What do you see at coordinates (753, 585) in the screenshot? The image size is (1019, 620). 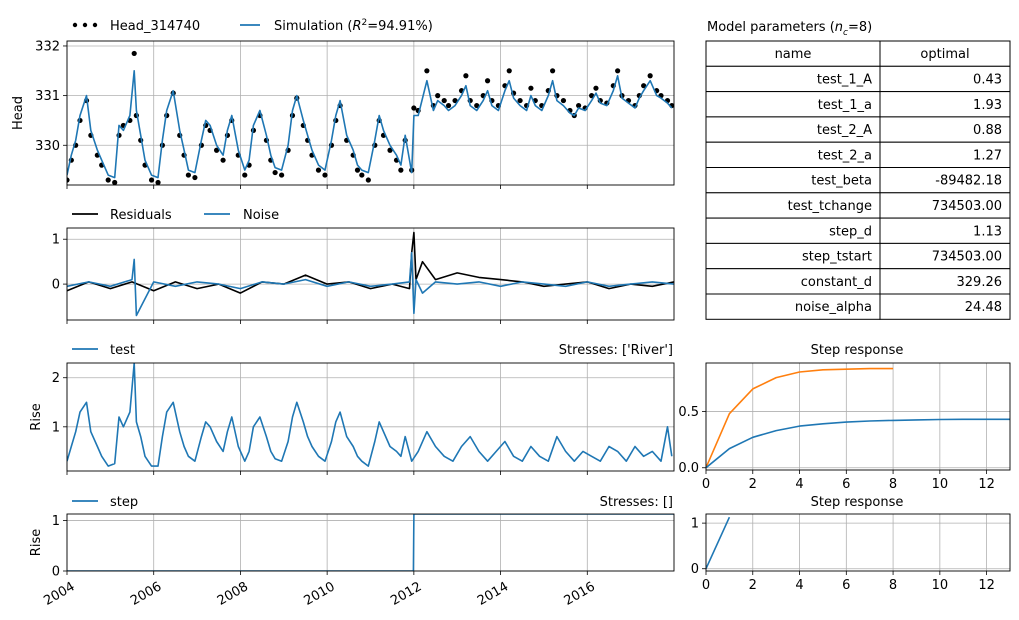 I see `x-tick-label: 2` at bounding box center [753, 585].